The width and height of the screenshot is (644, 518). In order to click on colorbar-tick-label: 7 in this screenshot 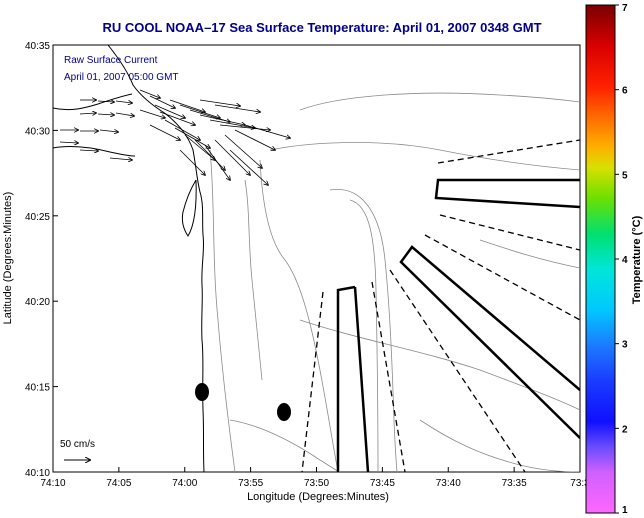, I will do `click(625, 8)`.